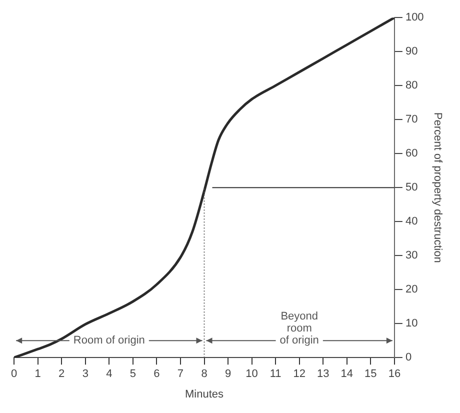 Image resolution: width=460 pixels, height=413 pixels. I want to click on y-tick-label: 30, so click(411, 256).